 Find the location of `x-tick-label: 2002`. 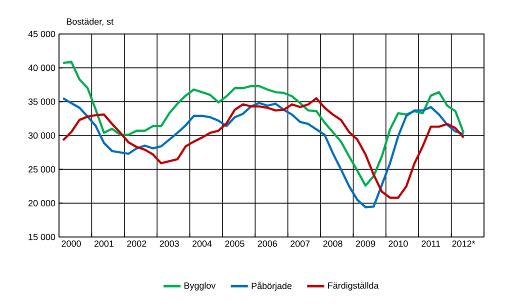

x-tick-label: 2002 is located at coordinates (136, 243).